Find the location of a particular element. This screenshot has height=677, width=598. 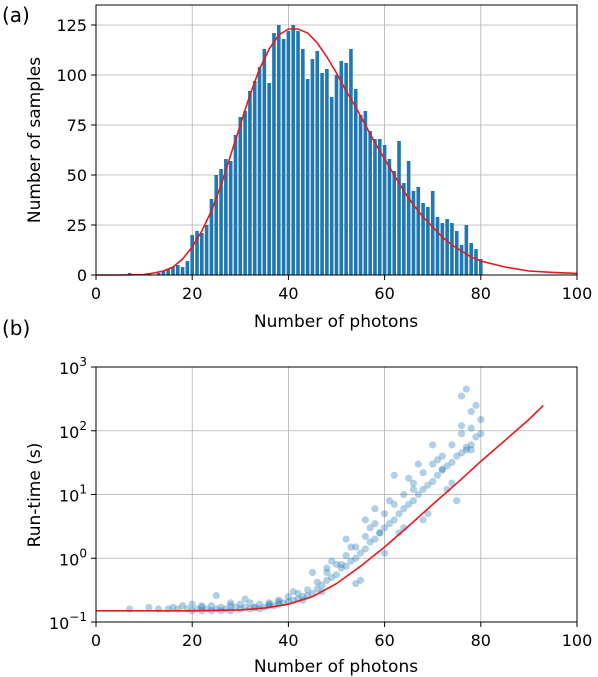

histogram-y-tick-label: 75 is located at coordinates (77, 125).